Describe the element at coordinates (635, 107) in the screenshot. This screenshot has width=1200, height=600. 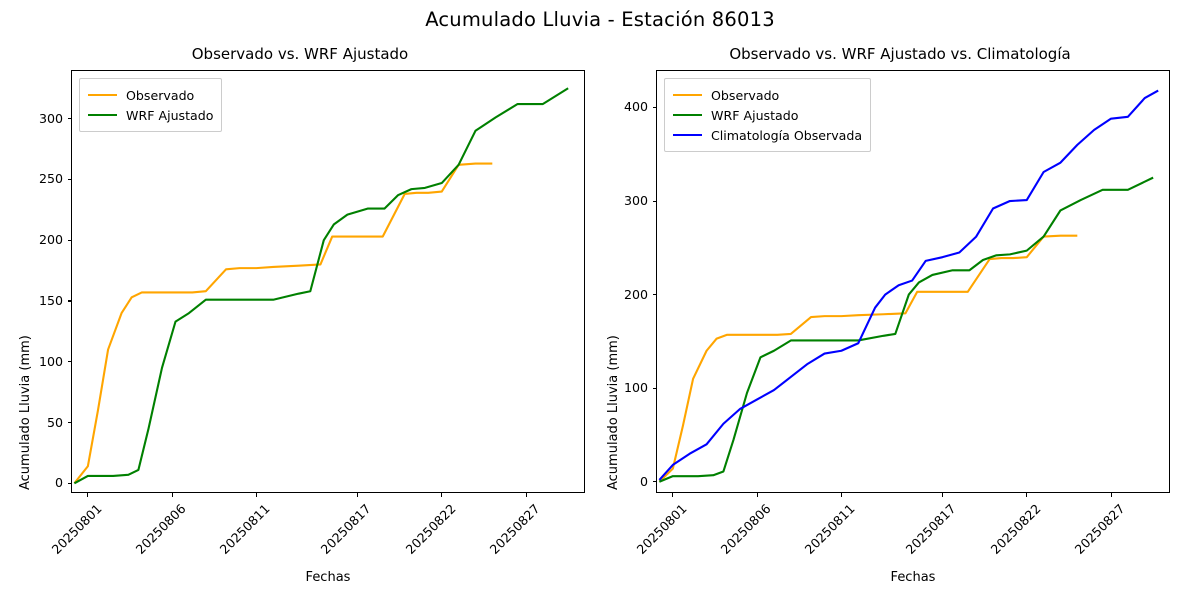
I see `y-tick-label: 400` at that location.